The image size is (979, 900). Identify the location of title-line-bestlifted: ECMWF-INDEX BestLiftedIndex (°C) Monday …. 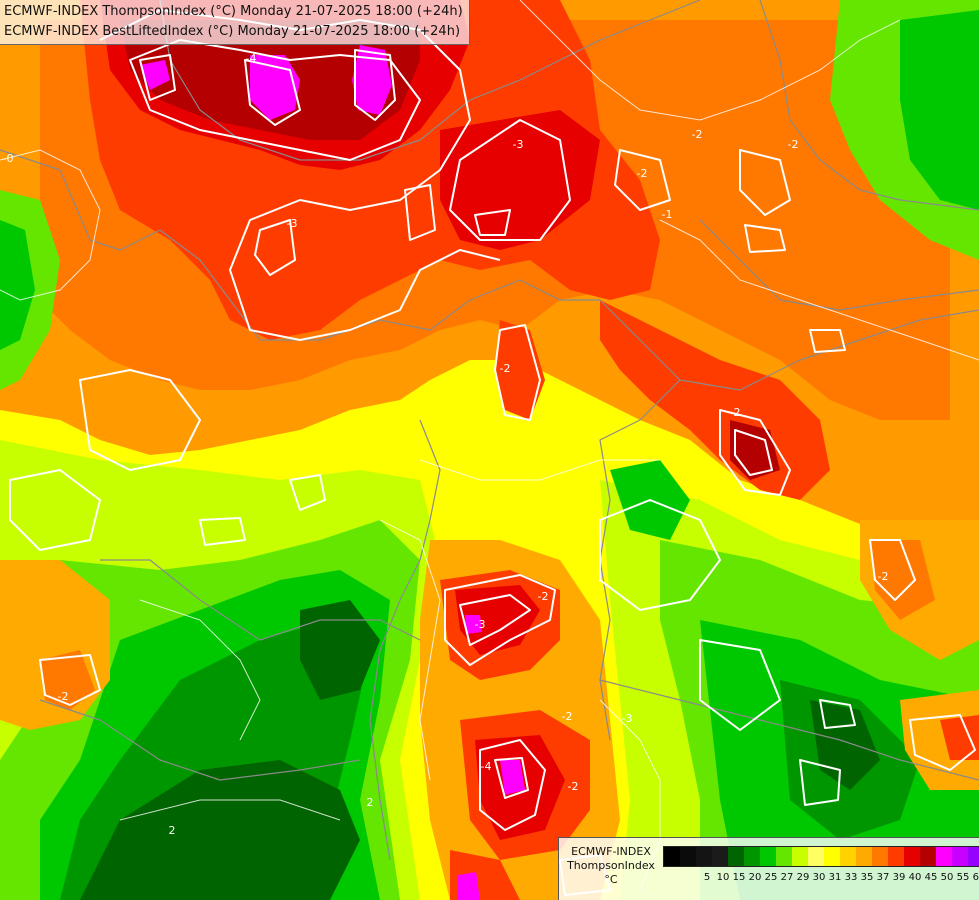
(232, 31).